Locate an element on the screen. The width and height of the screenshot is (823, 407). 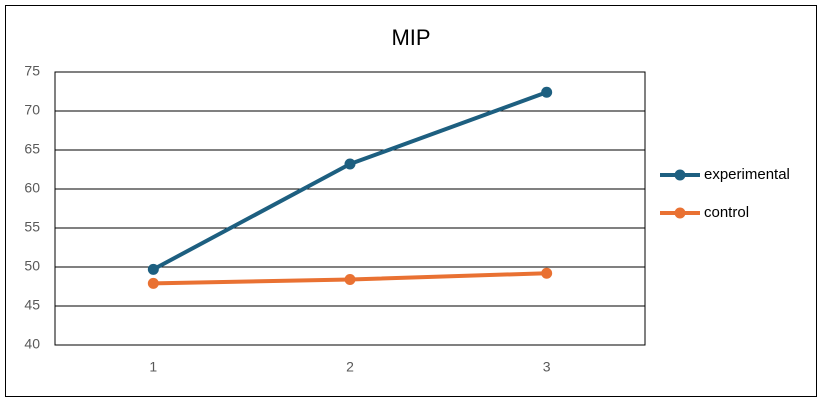
y-tick-label: 50 is located at coordinates (32, 266).